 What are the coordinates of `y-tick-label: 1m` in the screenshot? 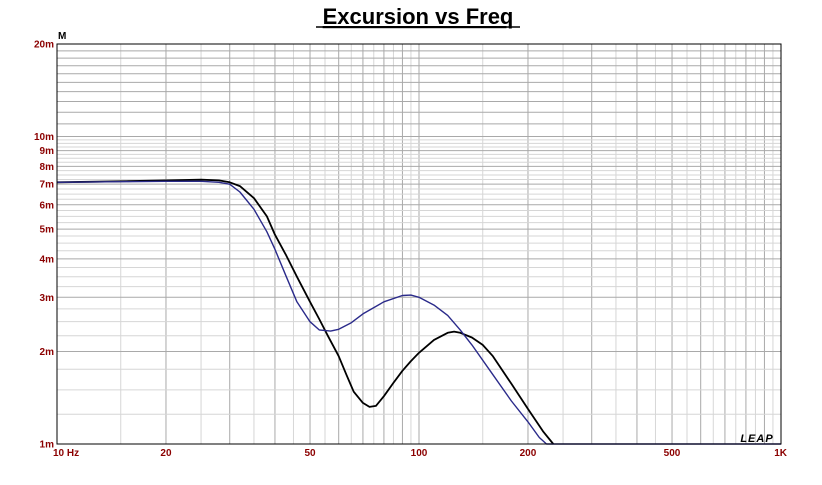 It's located at (47, 445).